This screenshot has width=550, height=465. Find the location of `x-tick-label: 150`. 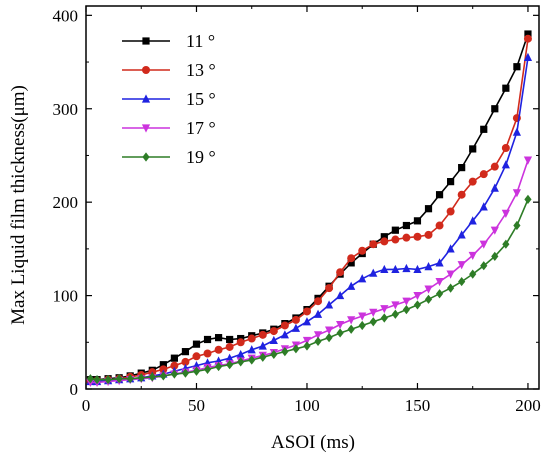

x-tick-label: 150 is located at coordinates (418, 405).